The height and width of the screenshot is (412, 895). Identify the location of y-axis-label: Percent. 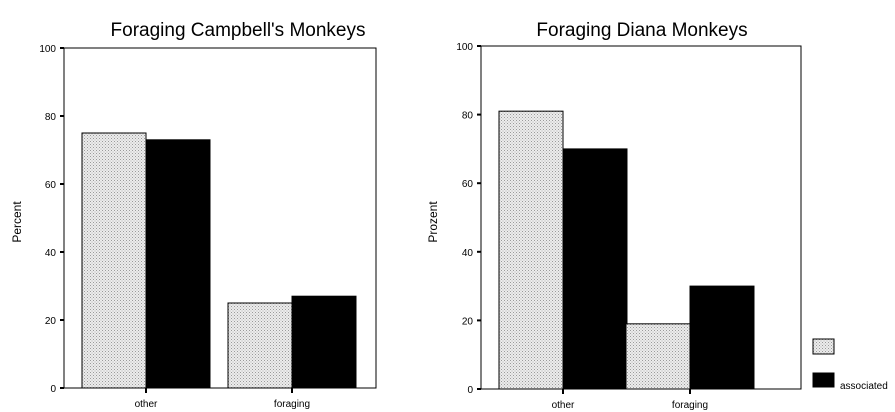
(17, 222).